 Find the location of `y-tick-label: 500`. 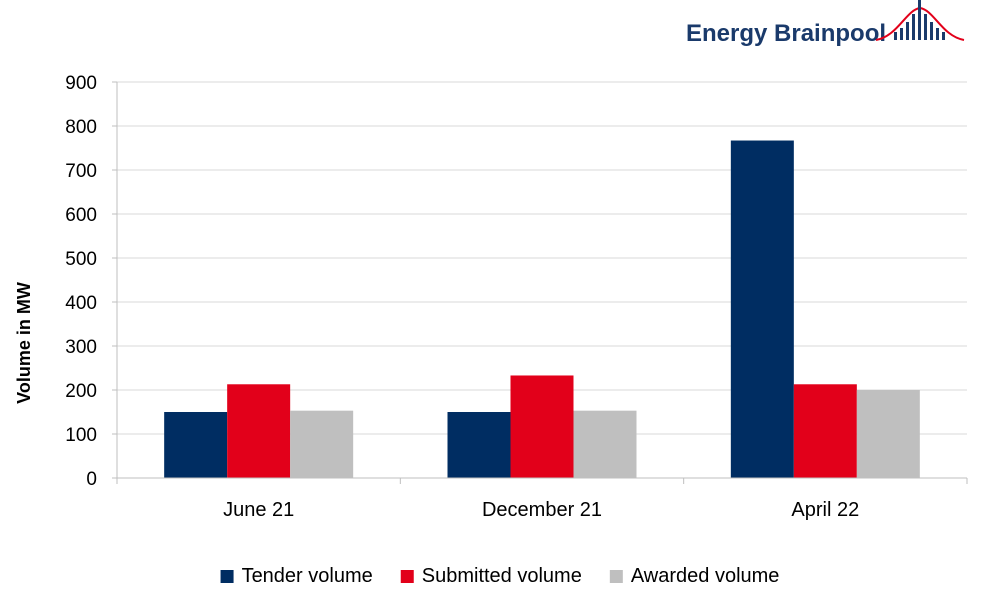

y-tick-label: 500 is located at coordinates (81, 259).